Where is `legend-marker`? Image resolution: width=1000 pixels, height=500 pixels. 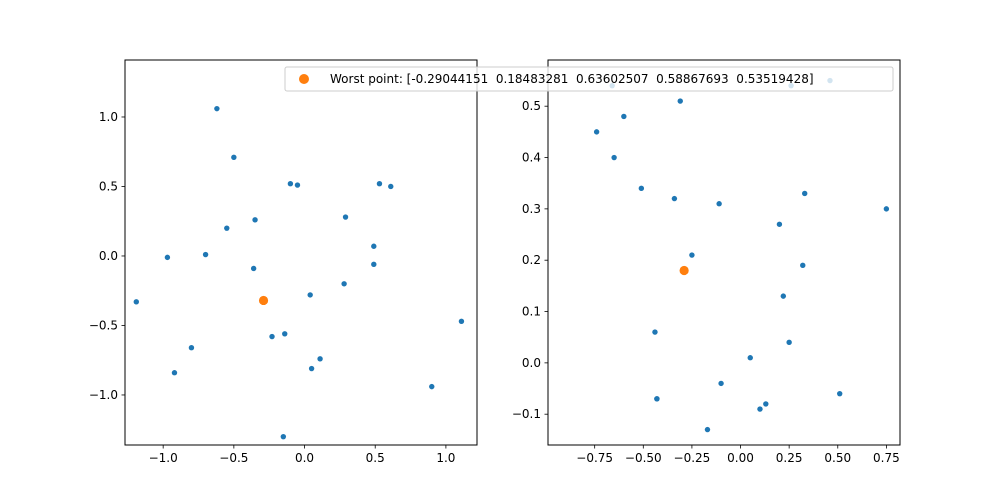
legend-marker is located at coordinates (304, 79).